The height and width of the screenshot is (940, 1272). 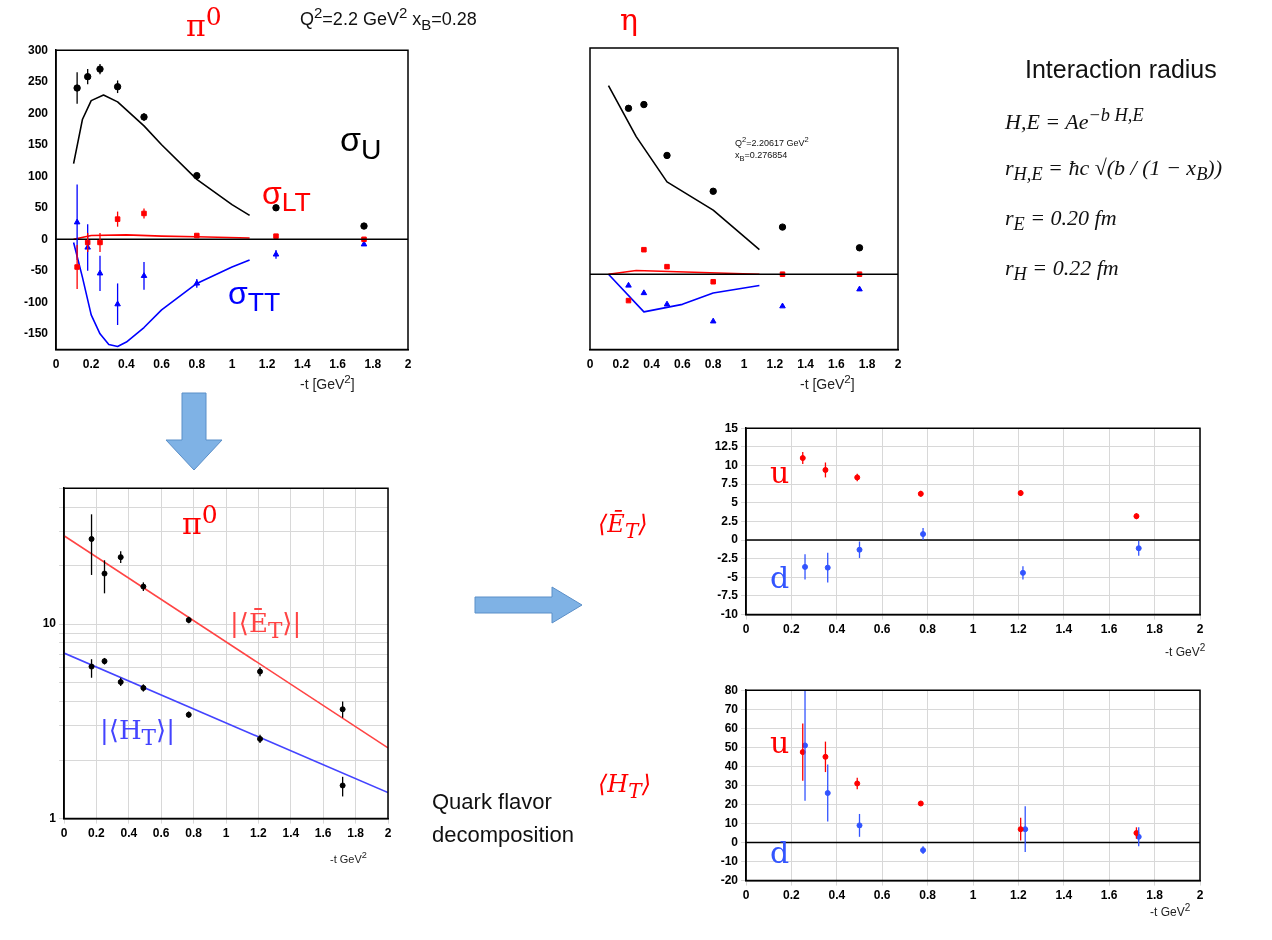 What do you see at coordinates (286, 197) in the screenshot?
I see `series-label: σ$_{LT}$` at bounding box center [286, 197].